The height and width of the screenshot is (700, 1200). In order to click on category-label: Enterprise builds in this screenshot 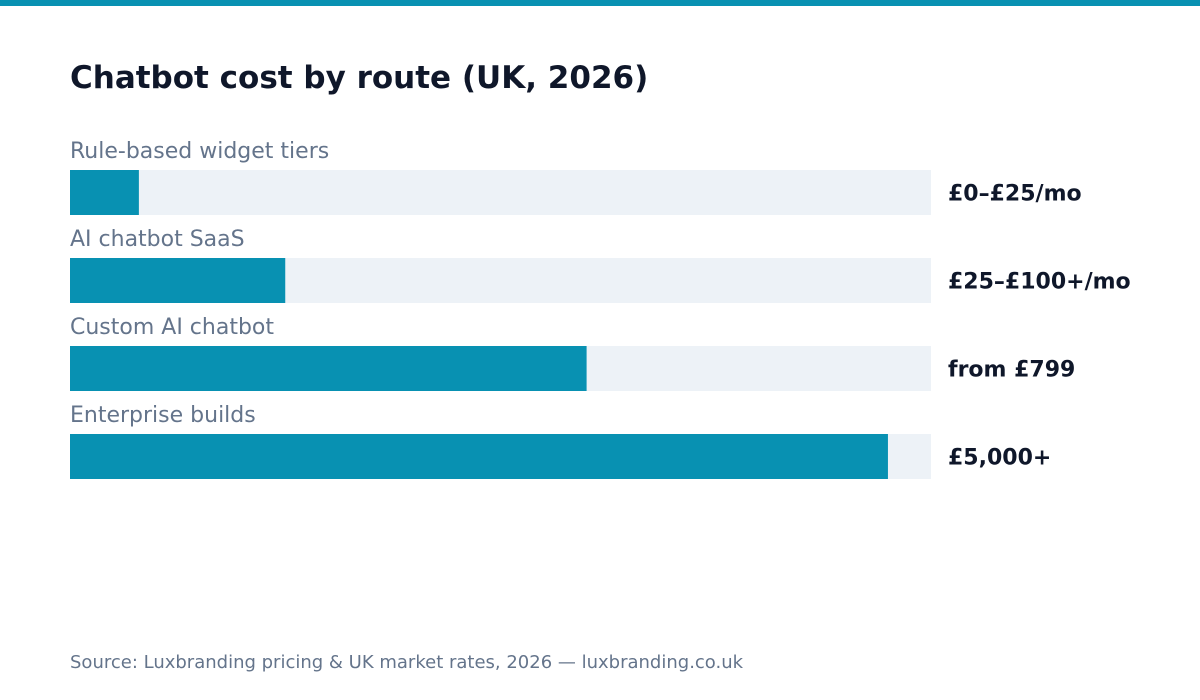, I will do `click(163, 415)`.